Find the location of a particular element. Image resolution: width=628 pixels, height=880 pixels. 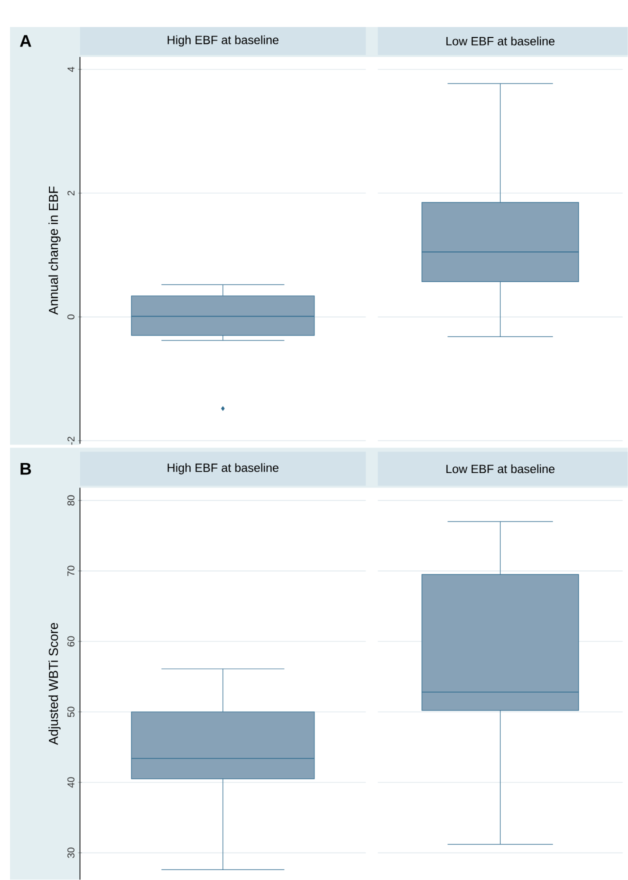

y-tick-label: 80 is located at coordinates (71, 500).